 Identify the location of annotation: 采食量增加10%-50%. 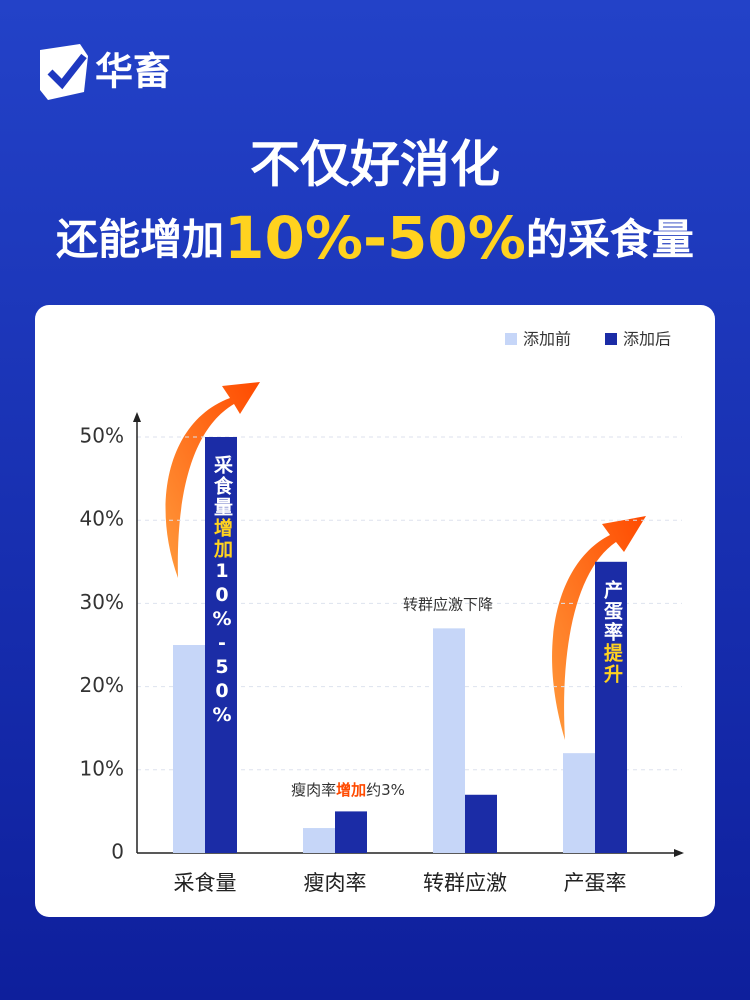
(222, 591).